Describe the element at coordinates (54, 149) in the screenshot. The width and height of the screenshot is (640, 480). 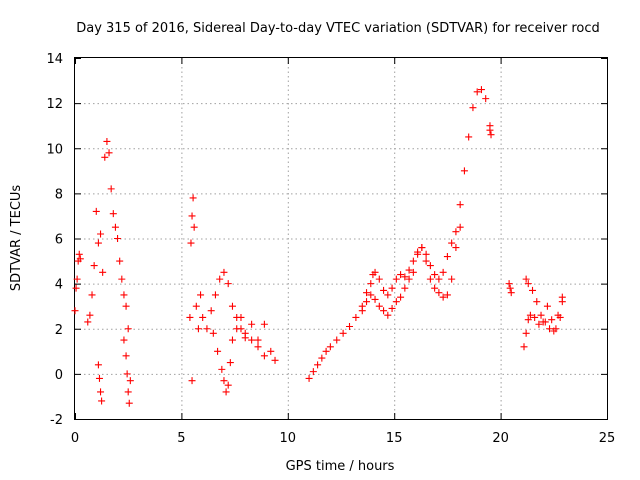
I see `y-tick-label: 10` at that location.